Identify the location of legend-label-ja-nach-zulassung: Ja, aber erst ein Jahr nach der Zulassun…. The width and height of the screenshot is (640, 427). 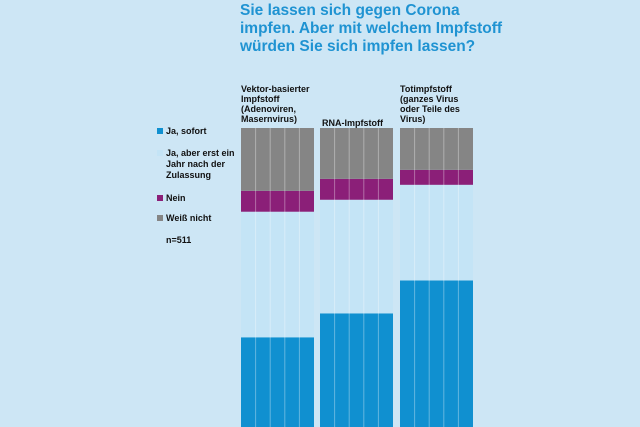
(200, 164).